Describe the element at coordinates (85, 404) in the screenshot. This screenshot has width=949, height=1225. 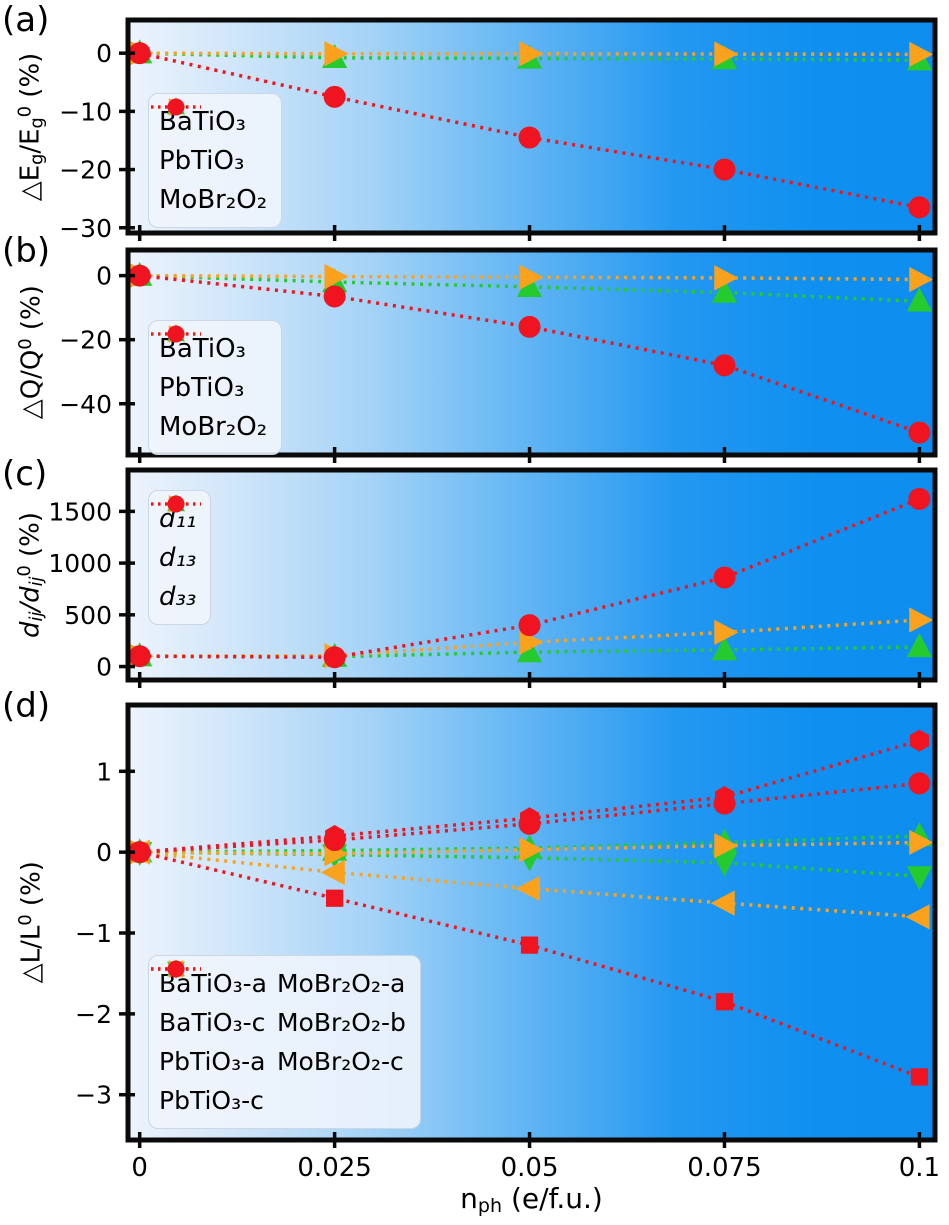
I see `svg-text: −40` at that location.